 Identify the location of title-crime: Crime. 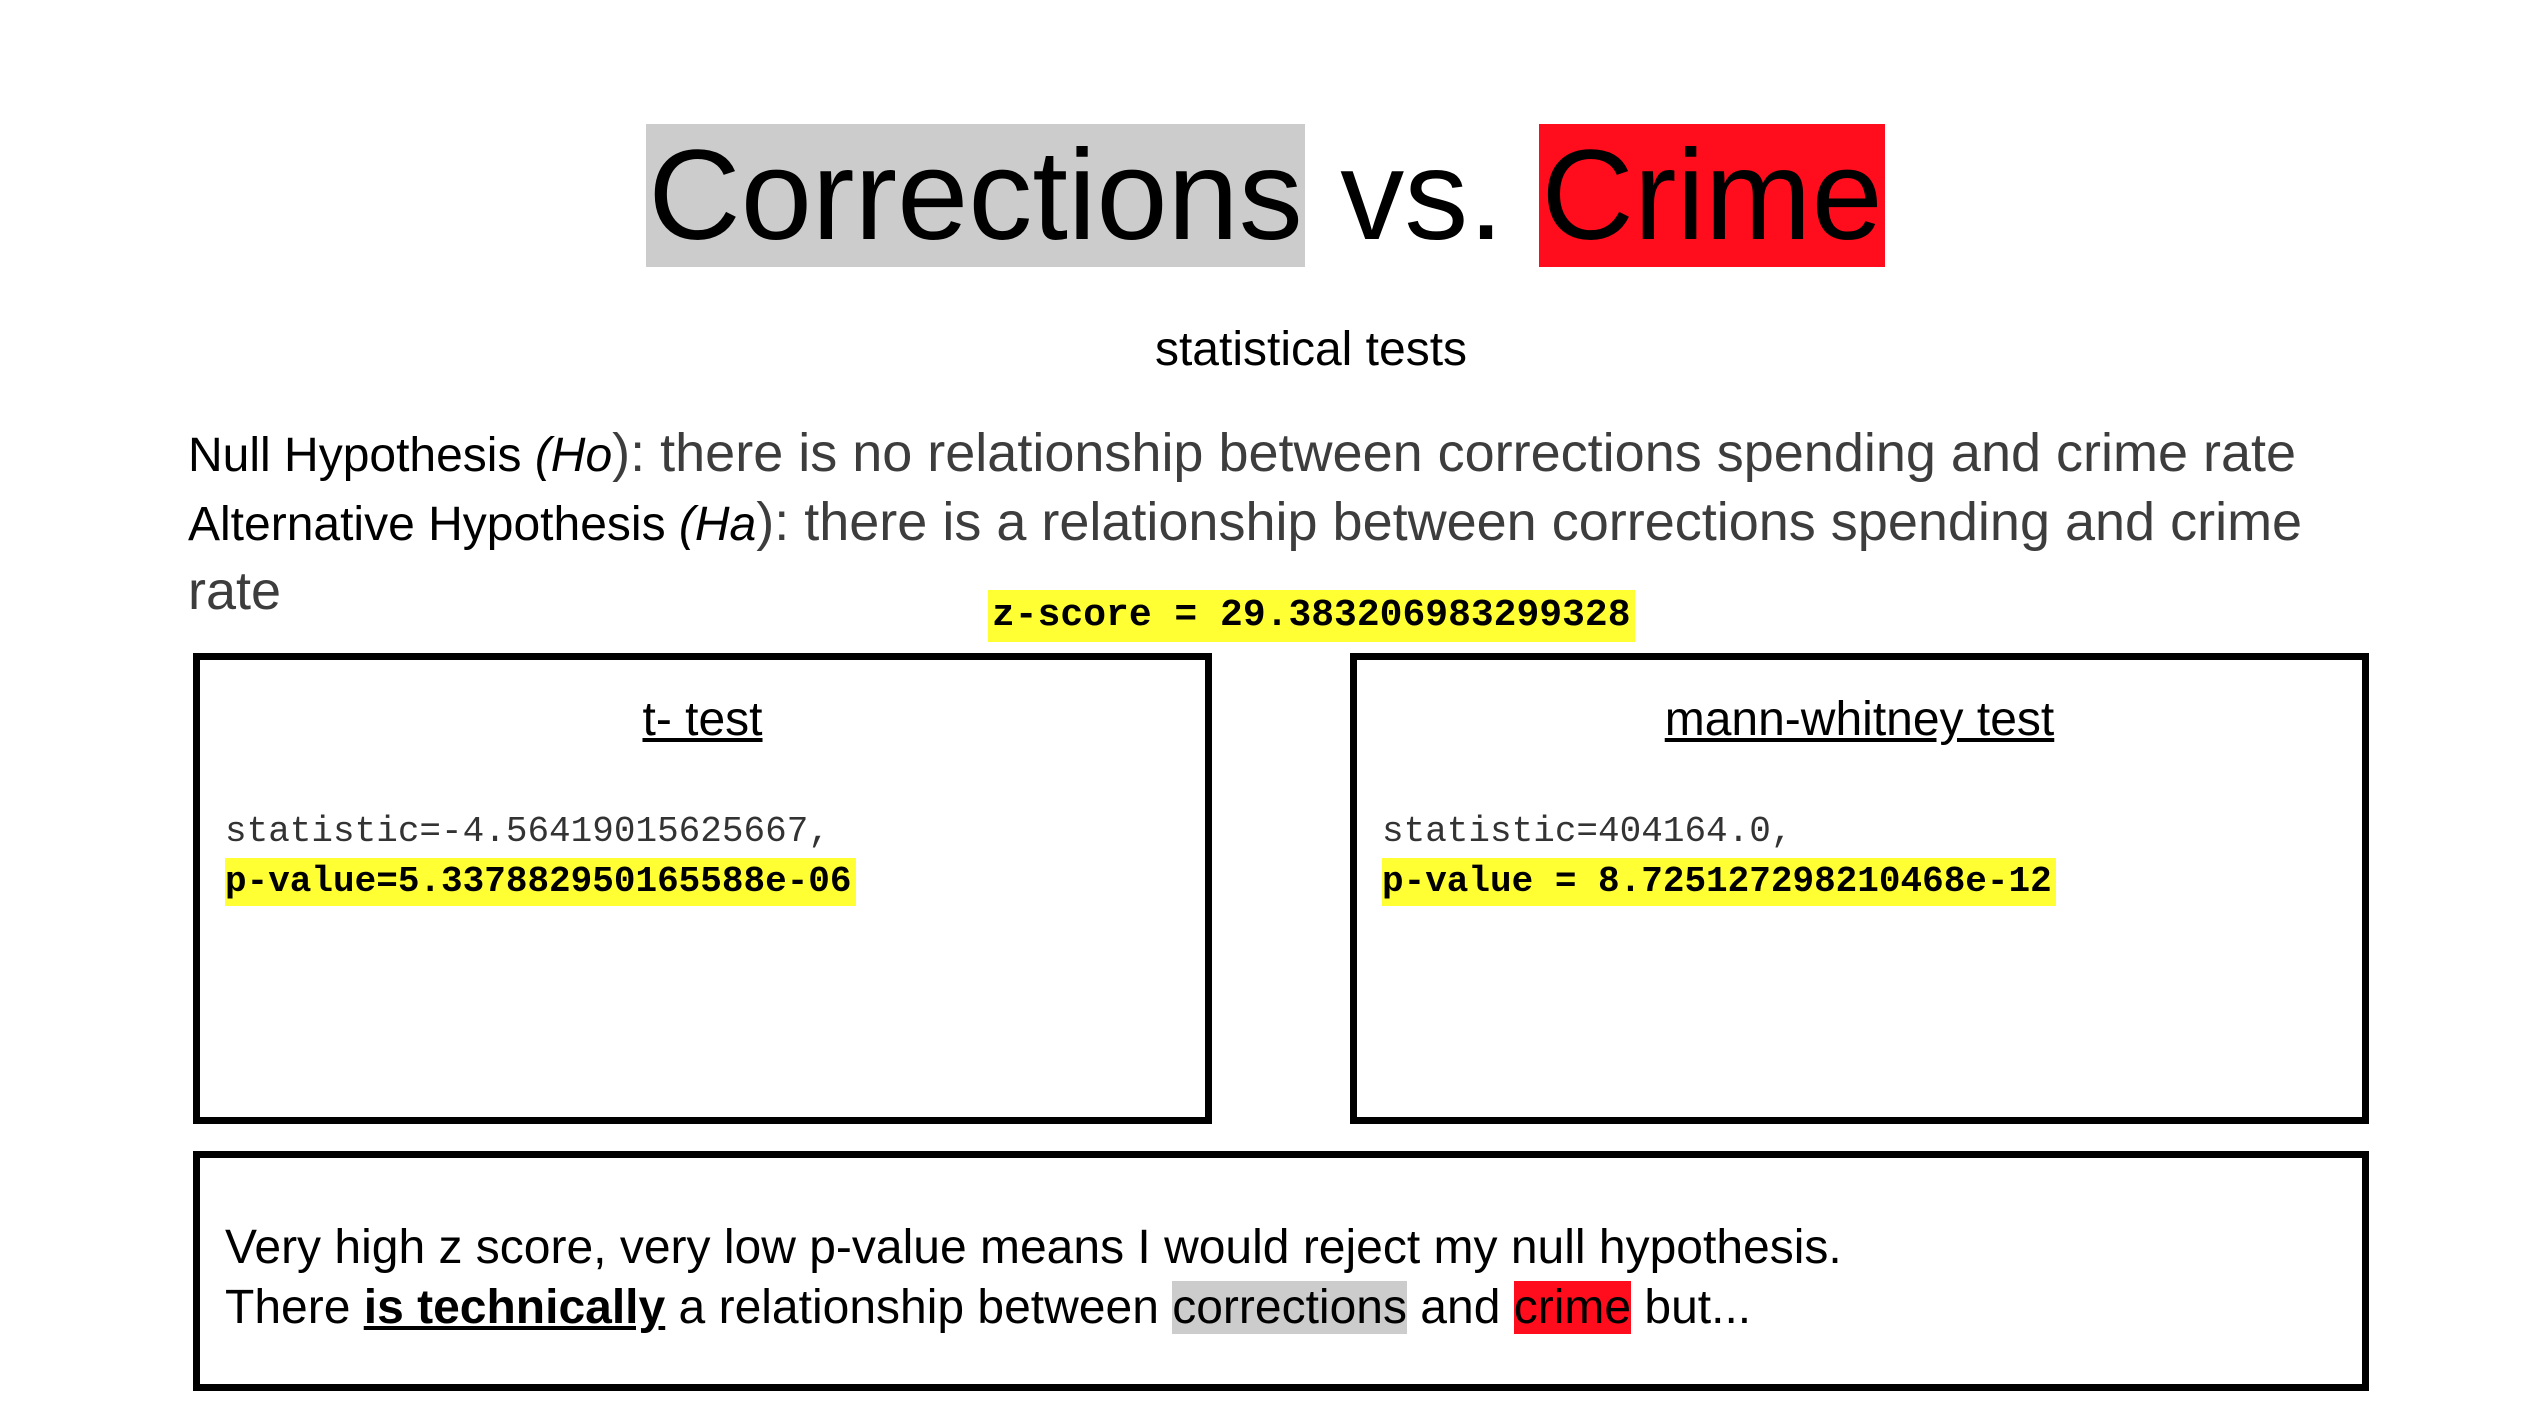
(1712, 195).